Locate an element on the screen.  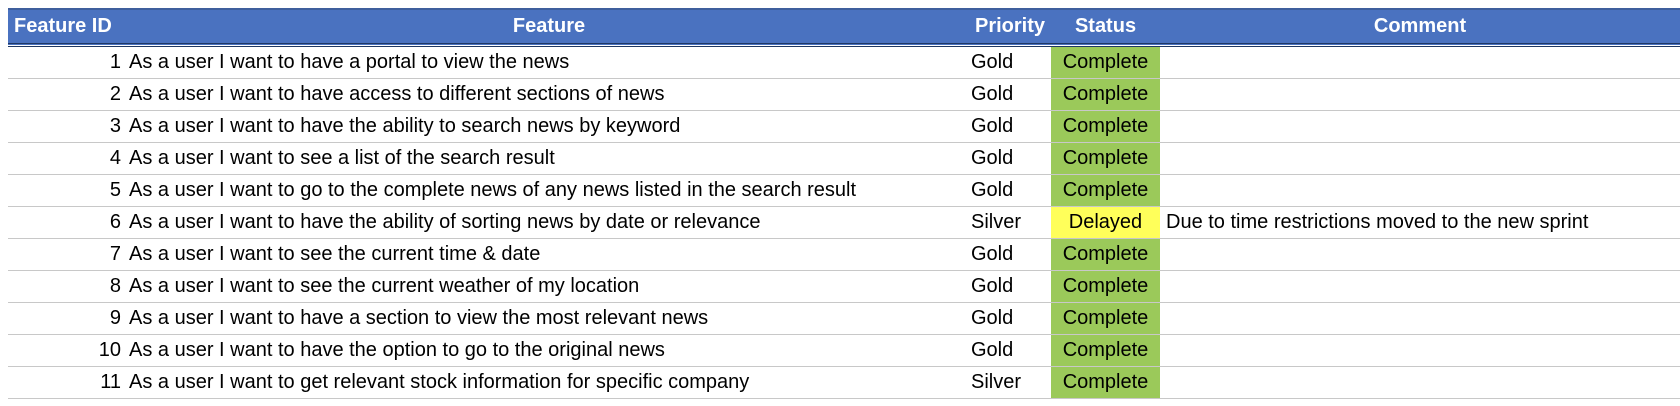
status-cell: Delayed is located at coordinates (1105, 222).